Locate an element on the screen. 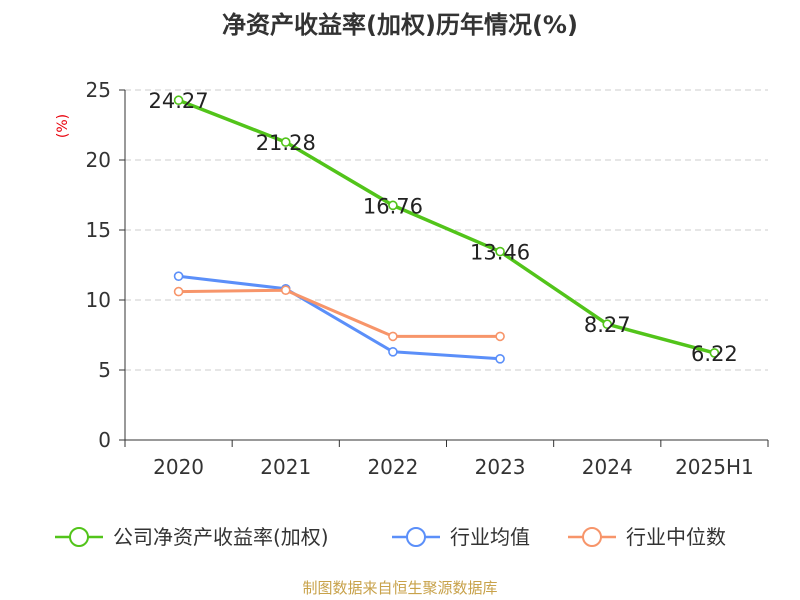 The height and width of the screenshot is (600, 800). data-label: 24.27 is located at coordinates (179, 101).